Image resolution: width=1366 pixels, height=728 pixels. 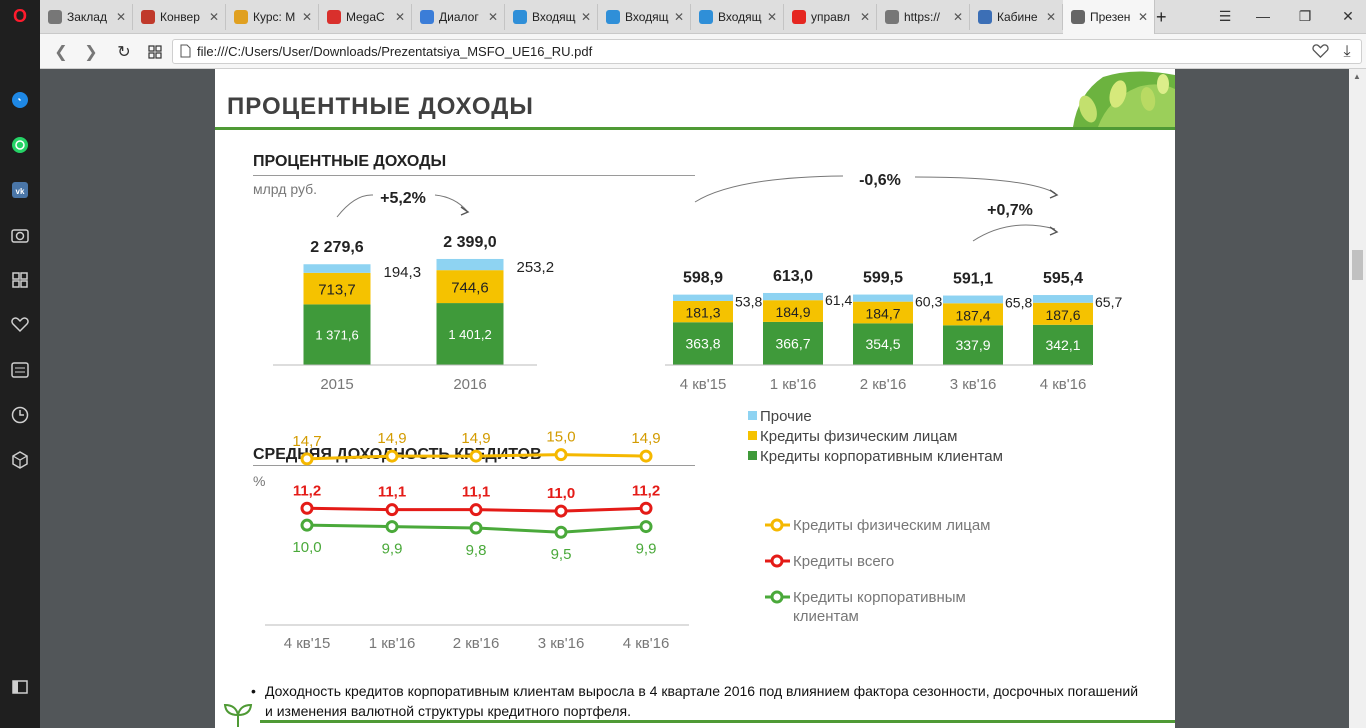 I want to click on close-window-icon: ✕, so click(x=1348, y=15).